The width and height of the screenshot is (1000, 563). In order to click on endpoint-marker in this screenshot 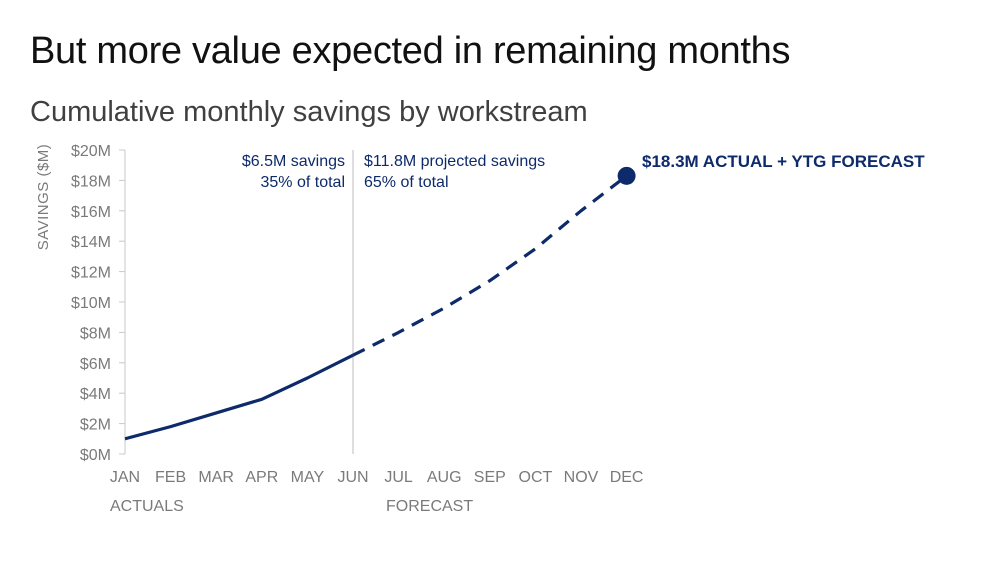, I will do `click(626, 175)`.